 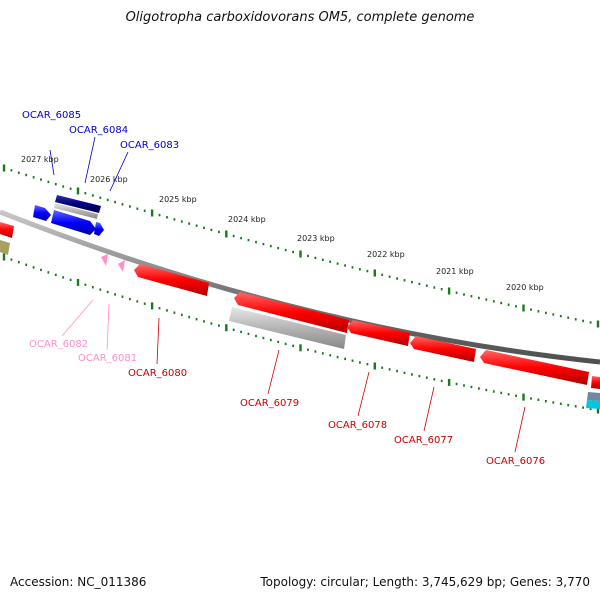 I want to click on gene-ocar-6076-arrow, so click(x=534, y=367).